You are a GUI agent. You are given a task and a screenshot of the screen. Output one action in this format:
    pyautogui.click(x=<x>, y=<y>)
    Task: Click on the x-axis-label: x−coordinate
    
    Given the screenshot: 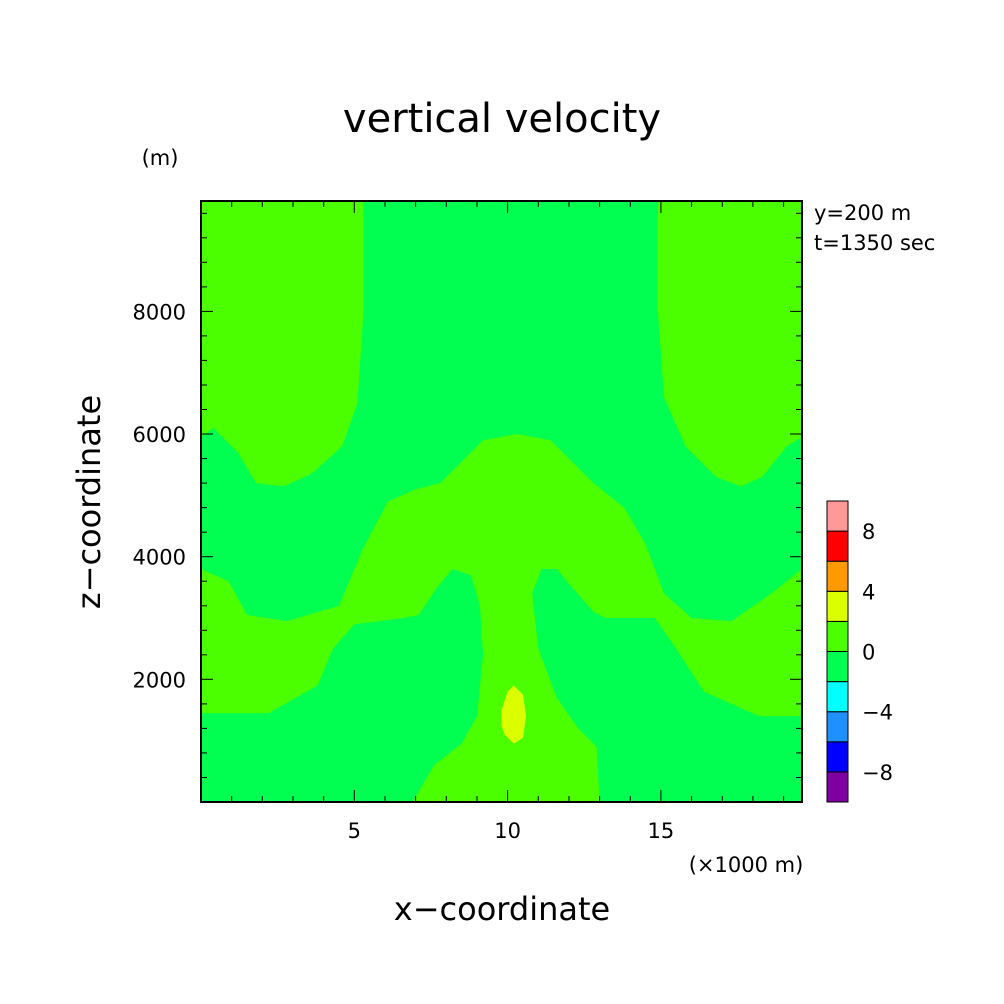 What is the action you would take?
    pyautogui.click(x=502, y=909)
    